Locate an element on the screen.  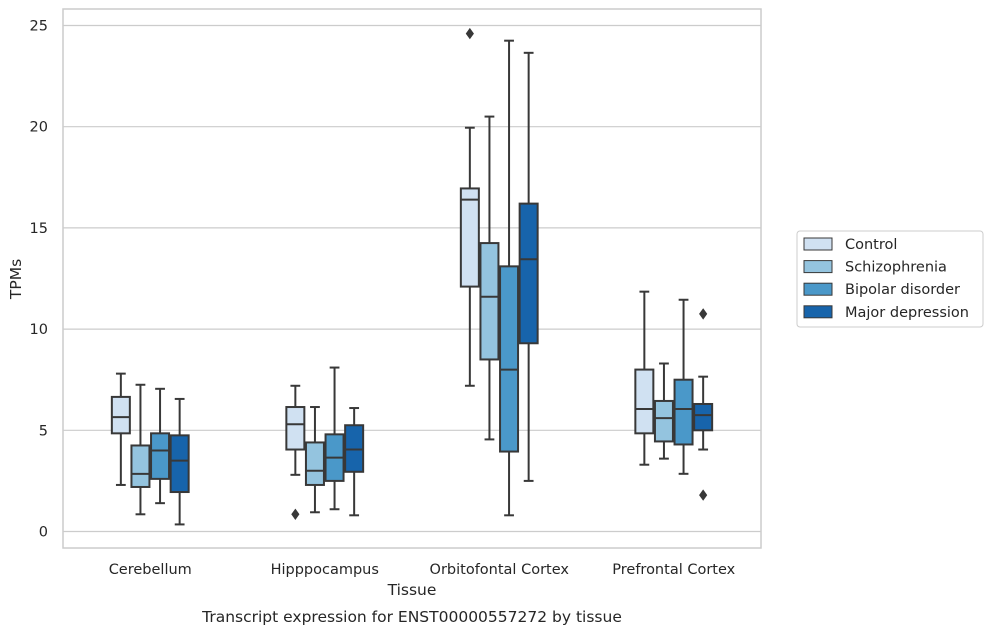
x-tick-label: Hipppocampus is located at coordinates (325, 570).